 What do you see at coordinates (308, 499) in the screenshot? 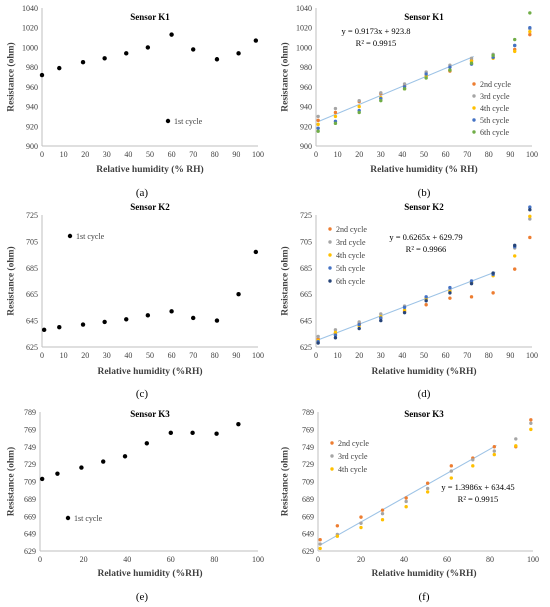
I see `y-tick-label: 689` at bounding box center [308, 499].